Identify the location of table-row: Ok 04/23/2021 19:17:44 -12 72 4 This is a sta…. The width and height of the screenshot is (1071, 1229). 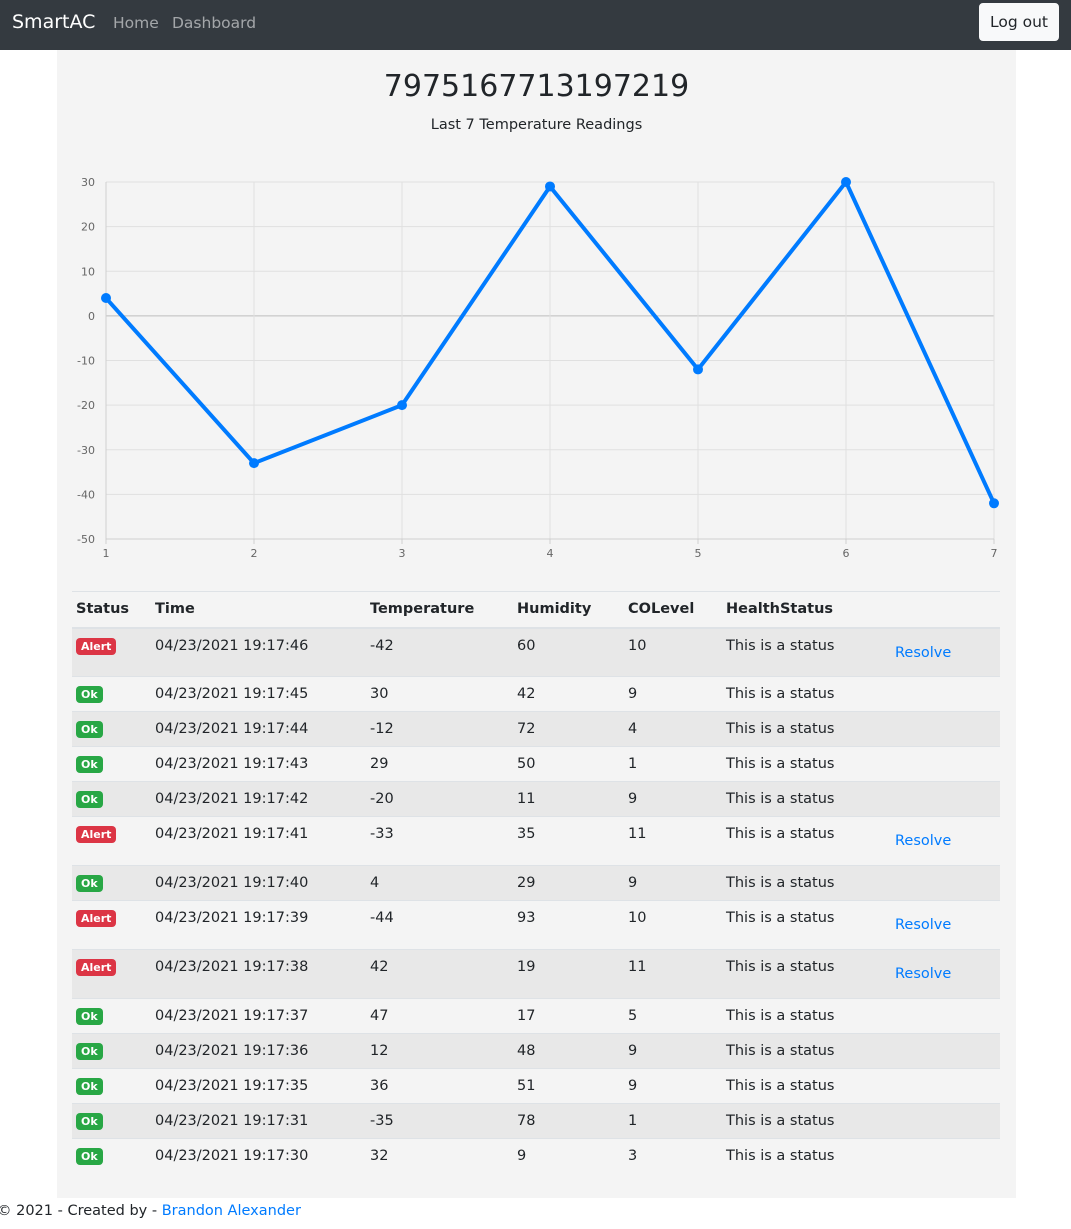
(536, 729).